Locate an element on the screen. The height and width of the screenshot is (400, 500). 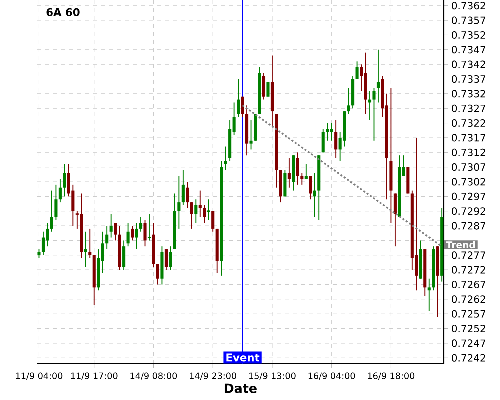
annotation: Event is located at coordinates (243, 358).